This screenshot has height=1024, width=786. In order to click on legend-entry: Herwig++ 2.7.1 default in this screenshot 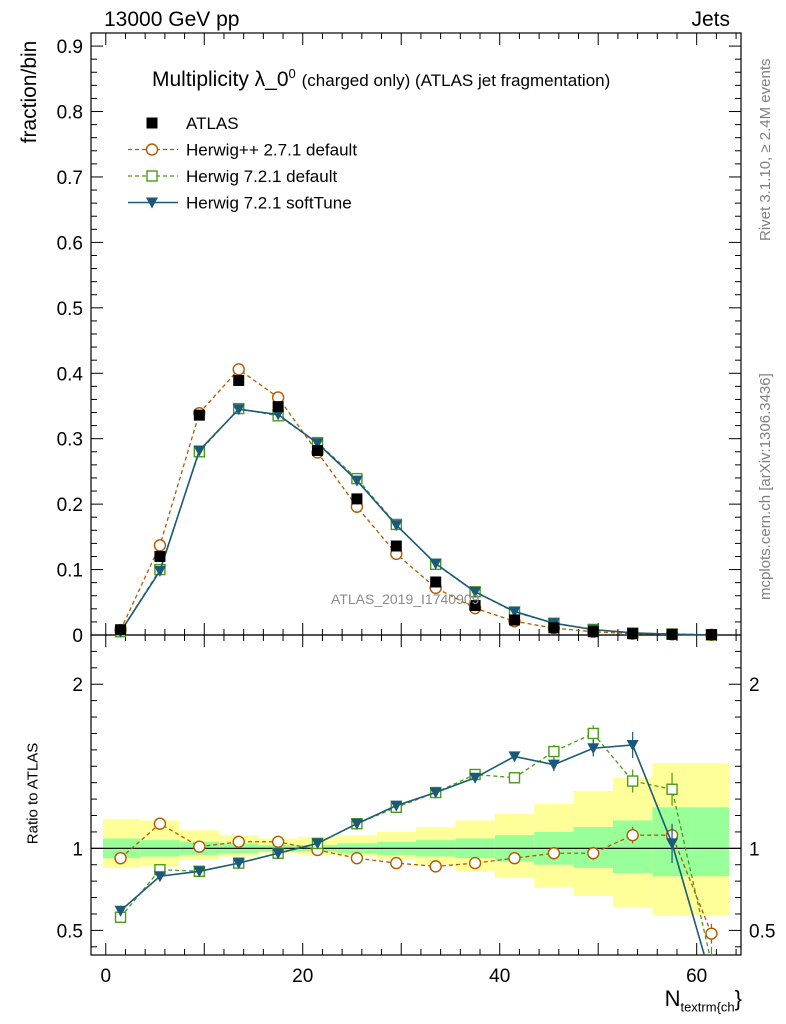, I will do `click(242, 150)`.